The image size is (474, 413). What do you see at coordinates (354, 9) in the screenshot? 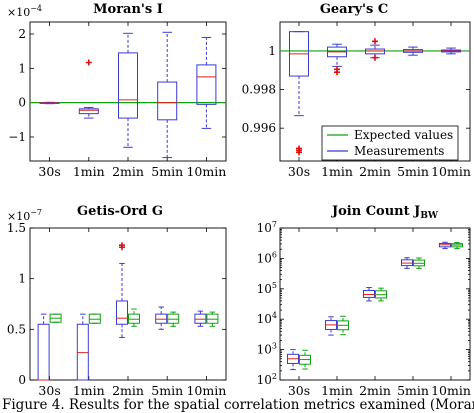
I see `gearys-c-title: Geary's C` at bounding box center [354, 9].